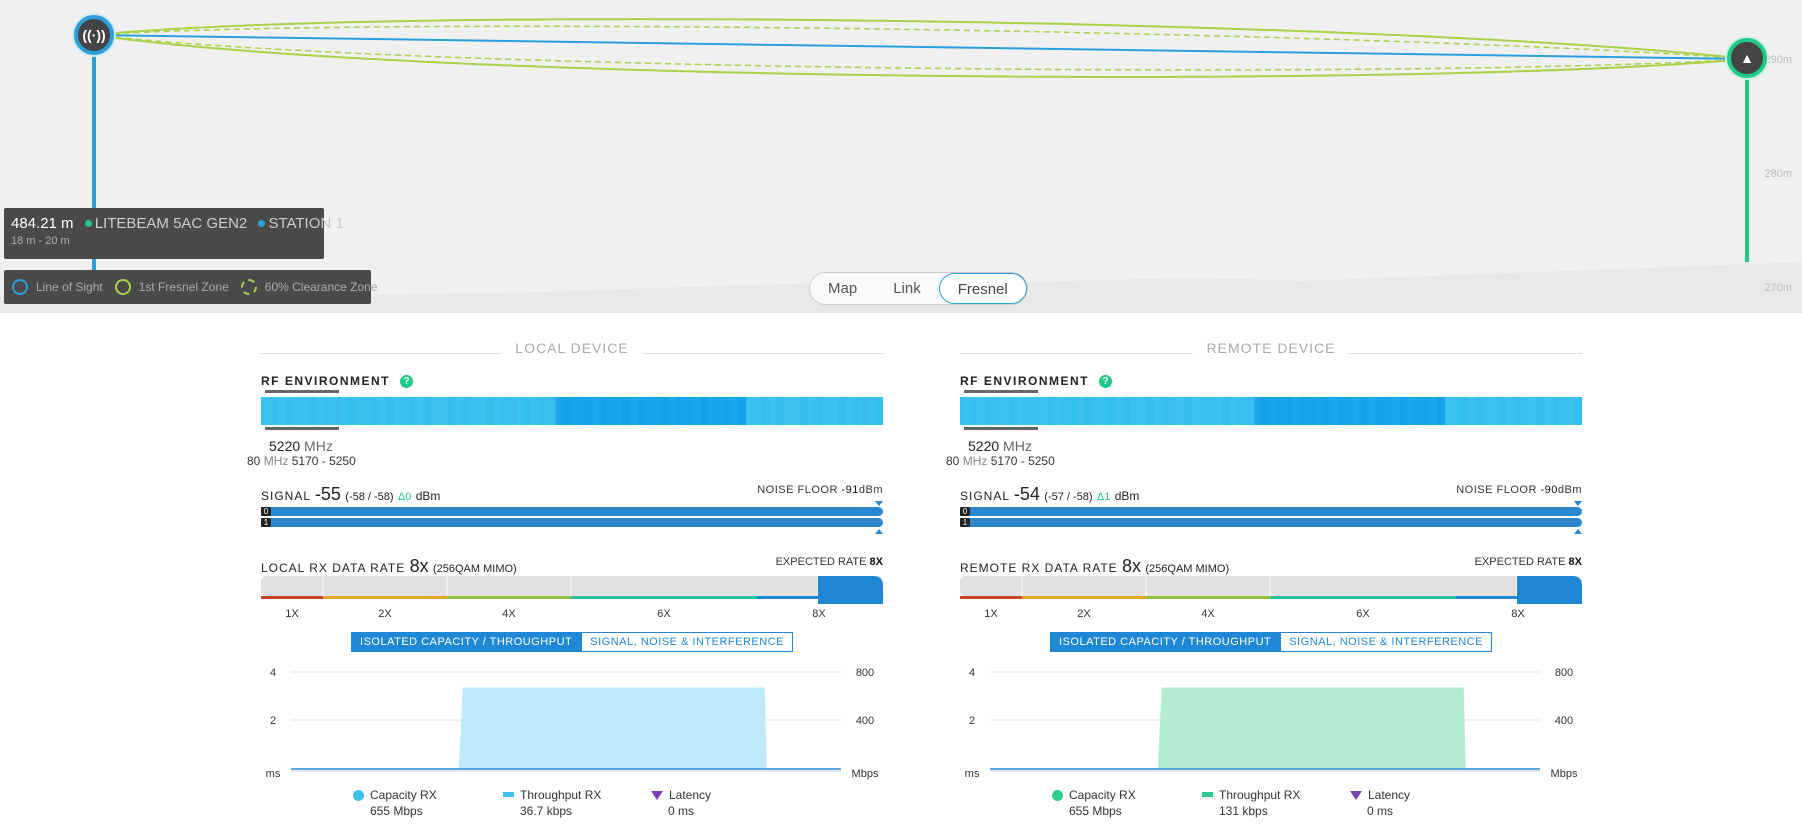 This screenshot has width=1802, height=839. What do you see at coordinates (396, 811) in the screenshot?
I see `capacity-value: 655 Mbps` at bounding box center [396, 811].